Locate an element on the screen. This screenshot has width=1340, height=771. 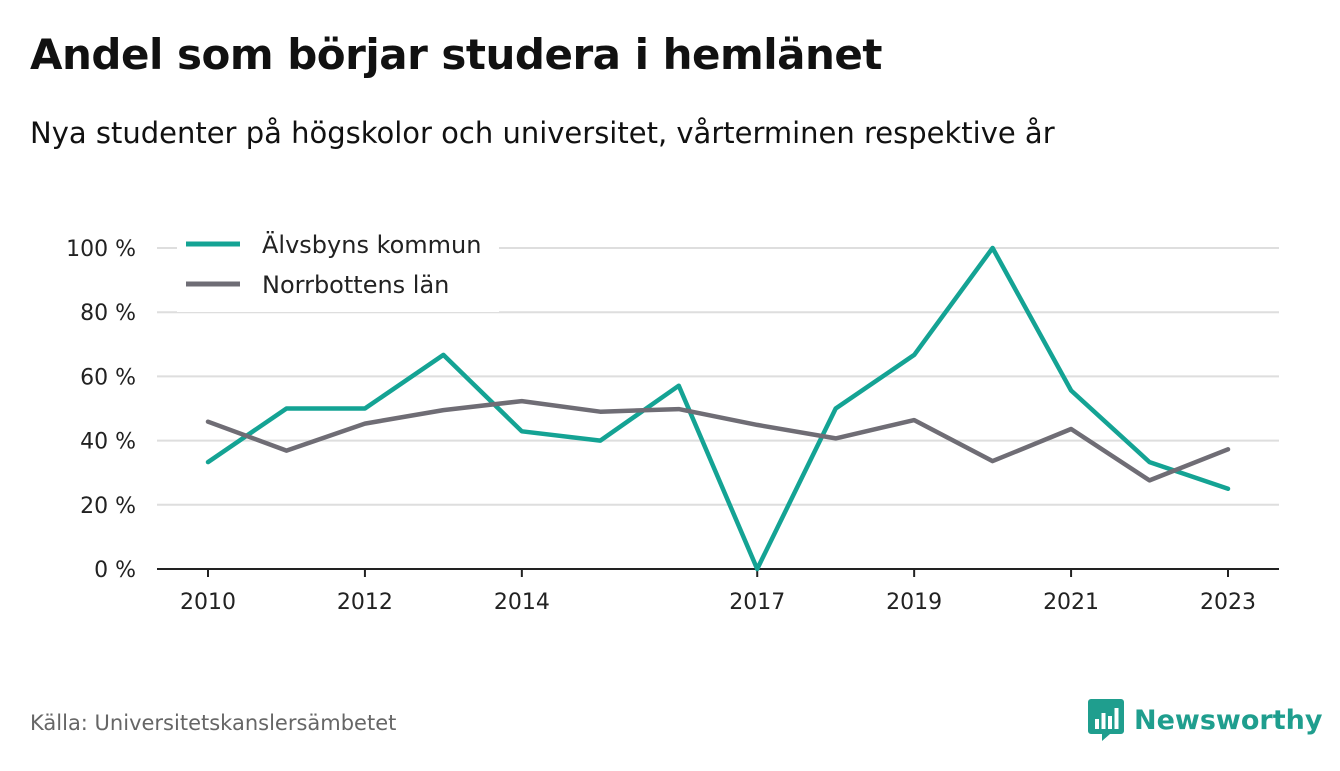
x-tick-label: 2014 is located at coordinates (522, 602).